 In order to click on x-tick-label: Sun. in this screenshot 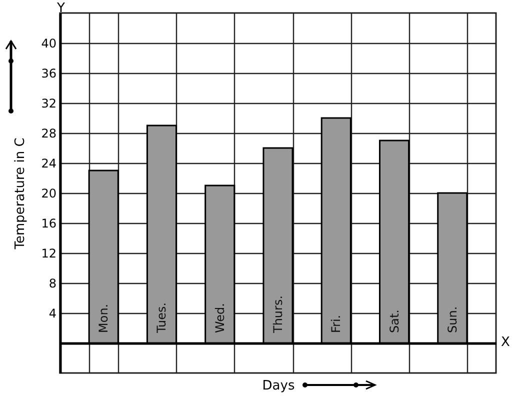, I will do `click(452, 319)`.